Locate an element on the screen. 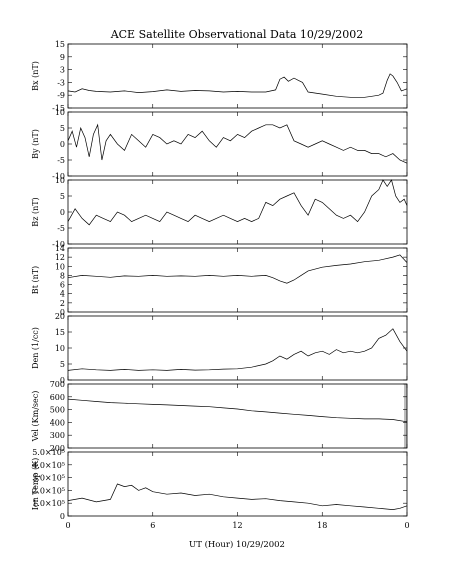  ytick-label-temp-2: 3.0×10⁵ is located at coordinates (48, 478).